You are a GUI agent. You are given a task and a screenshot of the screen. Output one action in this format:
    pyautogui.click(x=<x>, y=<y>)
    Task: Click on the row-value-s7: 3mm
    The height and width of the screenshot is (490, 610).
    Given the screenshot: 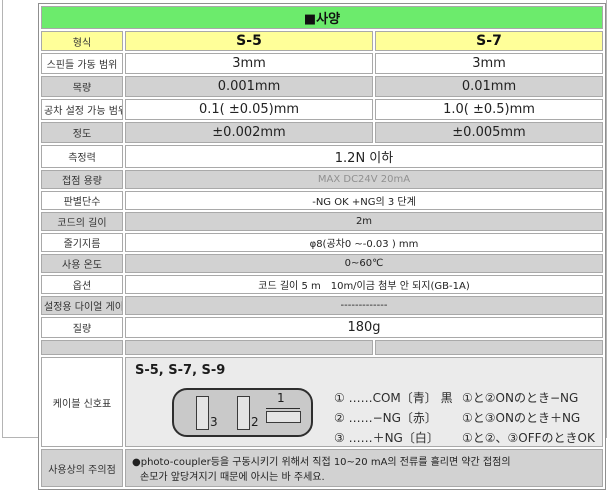 What is the action you would take?
    pyautogui.click(x=489, y=63)
    